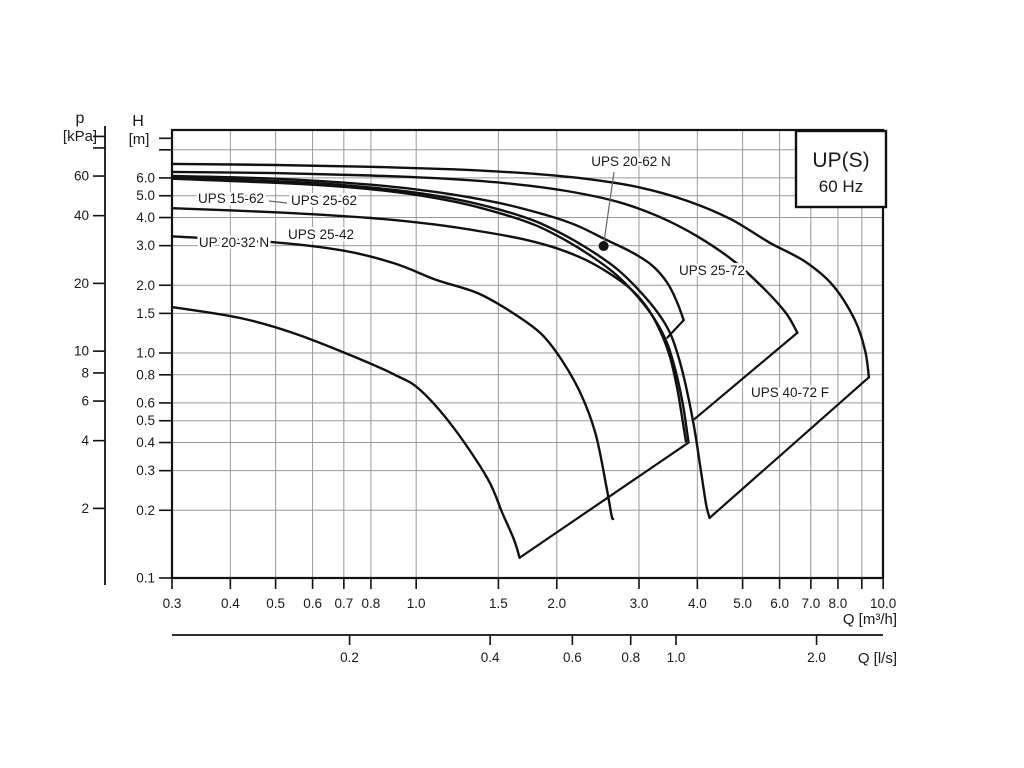 This screenshot has width=1024, height=768. Describe the element at coordinates (312, 603) in the screenshot. I see `q-tick-label: 0.6` at that location.